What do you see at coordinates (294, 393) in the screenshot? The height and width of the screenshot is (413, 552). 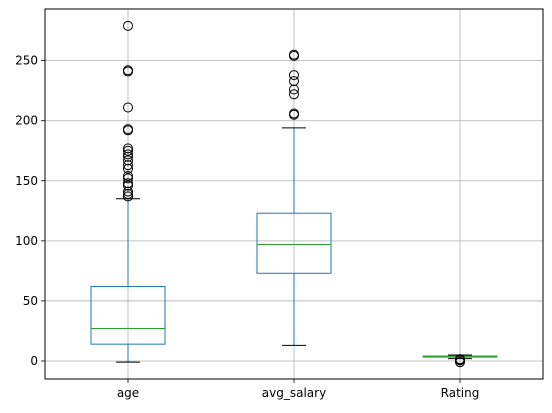 I see `x-tick-label-avg_salary: avg_salary` at bounding box center [294, 393].